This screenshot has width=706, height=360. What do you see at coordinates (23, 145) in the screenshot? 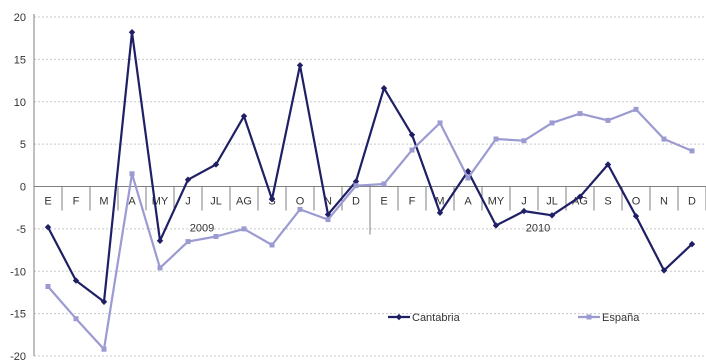
I see `y-tick-label: 5` at bounding box center [23, 145].